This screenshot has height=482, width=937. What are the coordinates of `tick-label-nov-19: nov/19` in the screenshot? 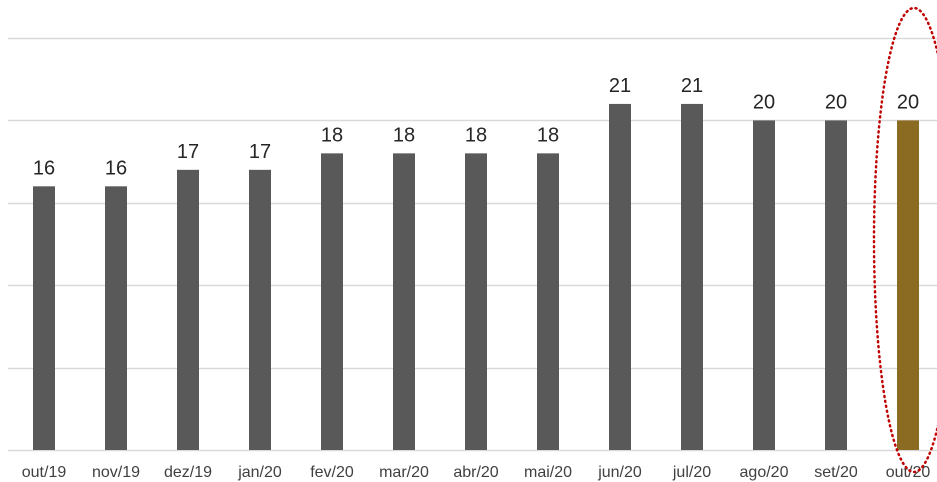 It's located at (116, 472).